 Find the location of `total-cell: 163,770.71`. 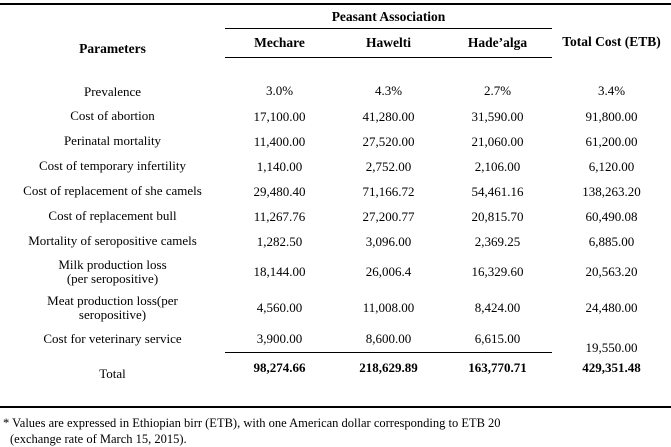

total-cell: 163,770.71 is located at coordinates (498, 380).